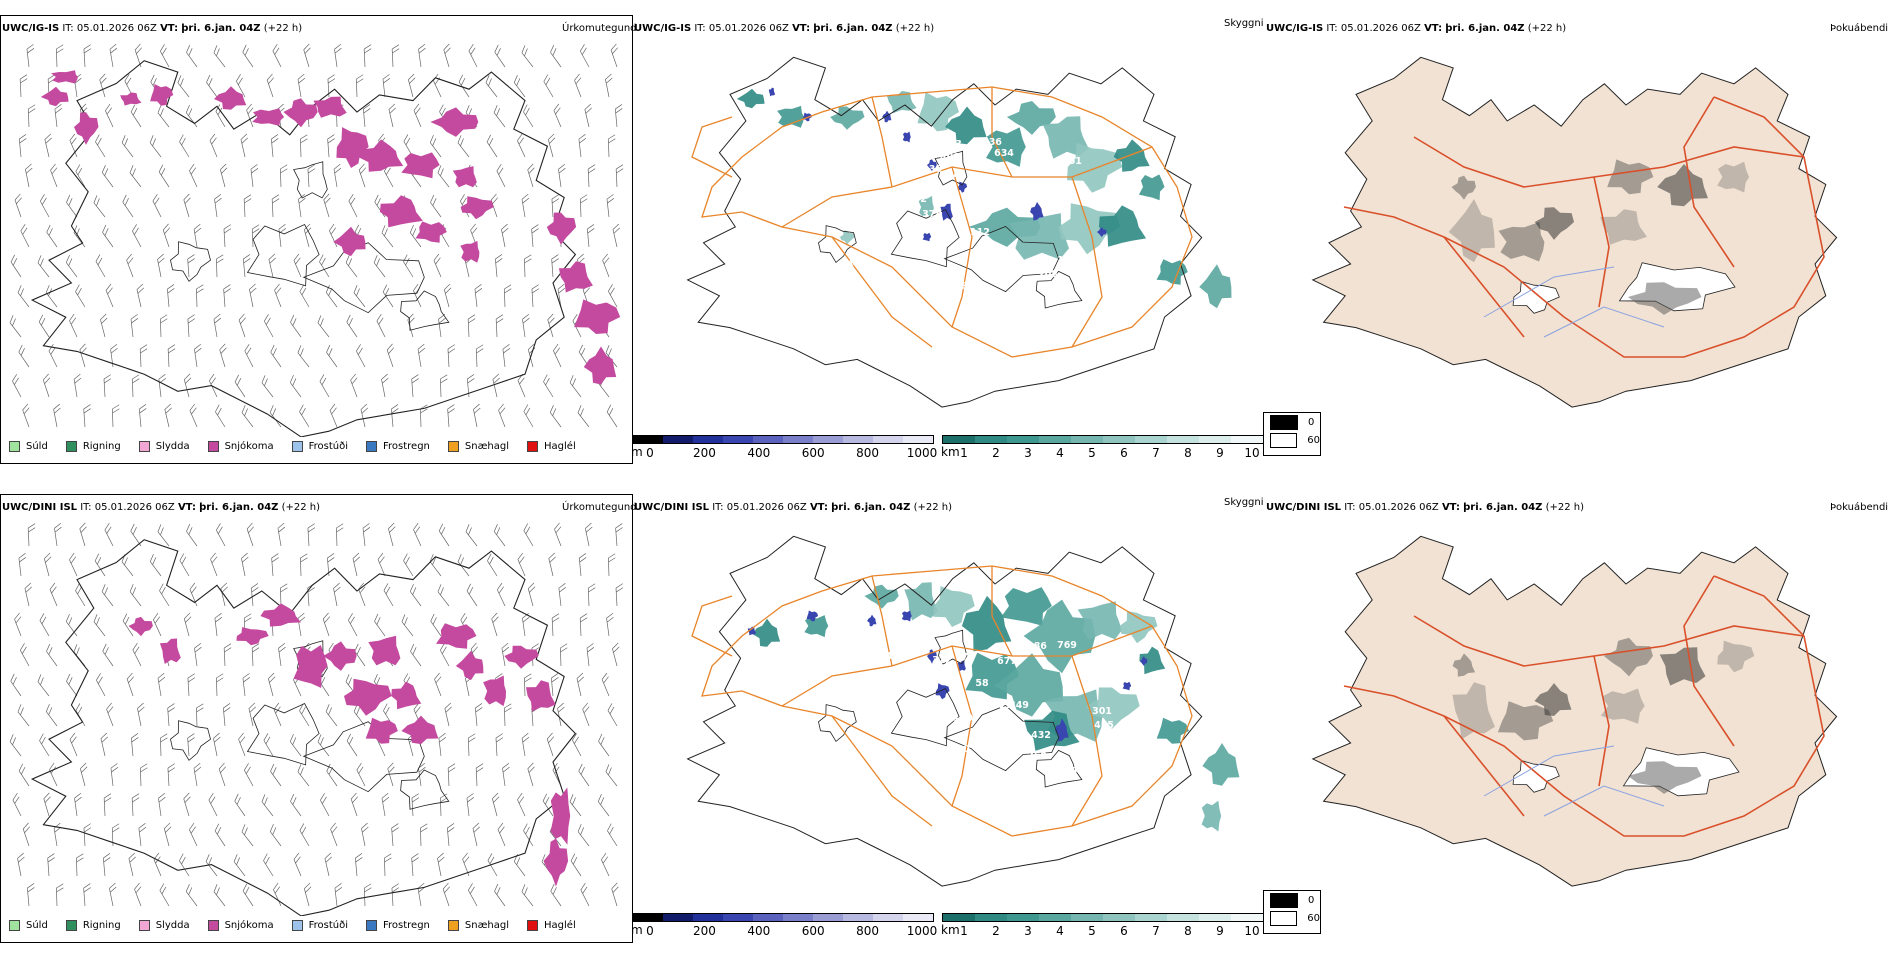 The image size is (1900, 954). I want to click on colorbar-tick-label: 2, so click(996, 453).